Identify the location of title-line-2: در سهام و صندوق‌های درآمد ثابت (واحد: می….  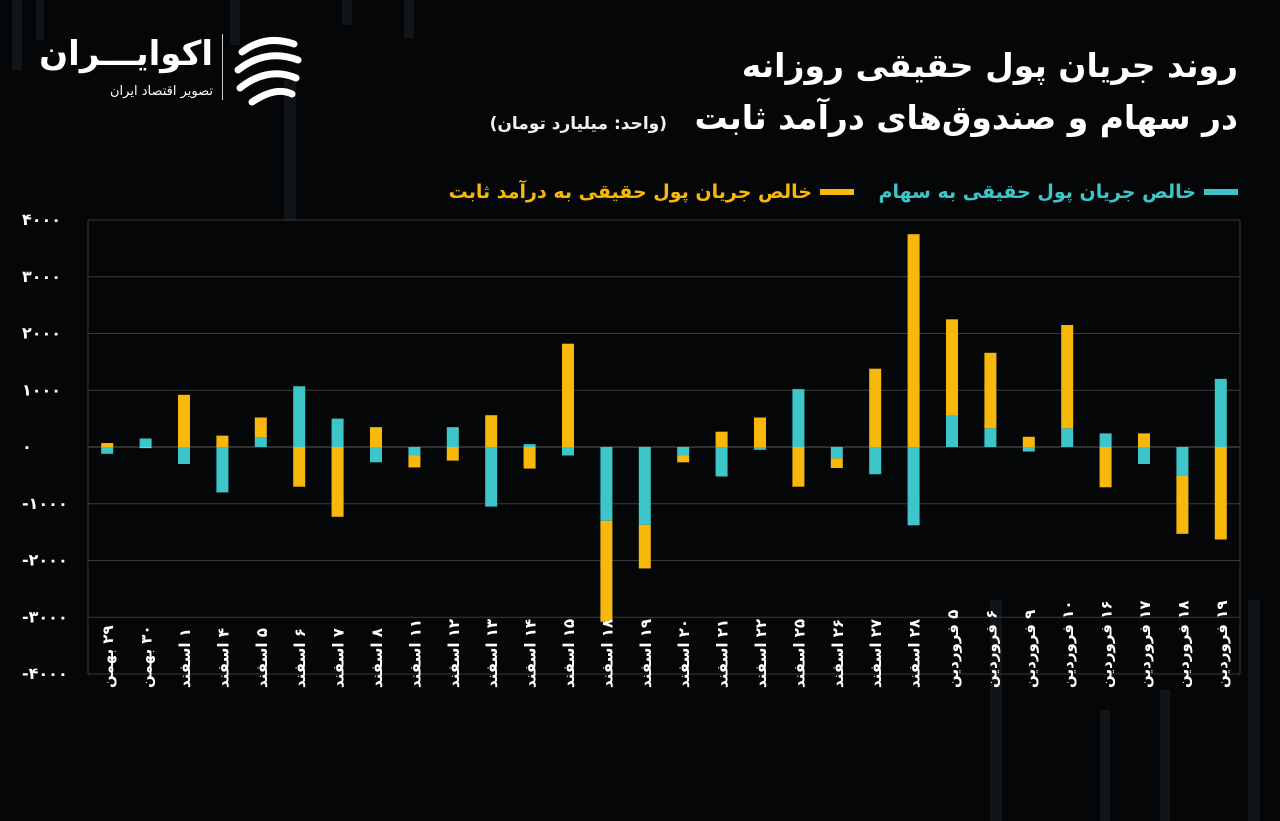
(864, 121).